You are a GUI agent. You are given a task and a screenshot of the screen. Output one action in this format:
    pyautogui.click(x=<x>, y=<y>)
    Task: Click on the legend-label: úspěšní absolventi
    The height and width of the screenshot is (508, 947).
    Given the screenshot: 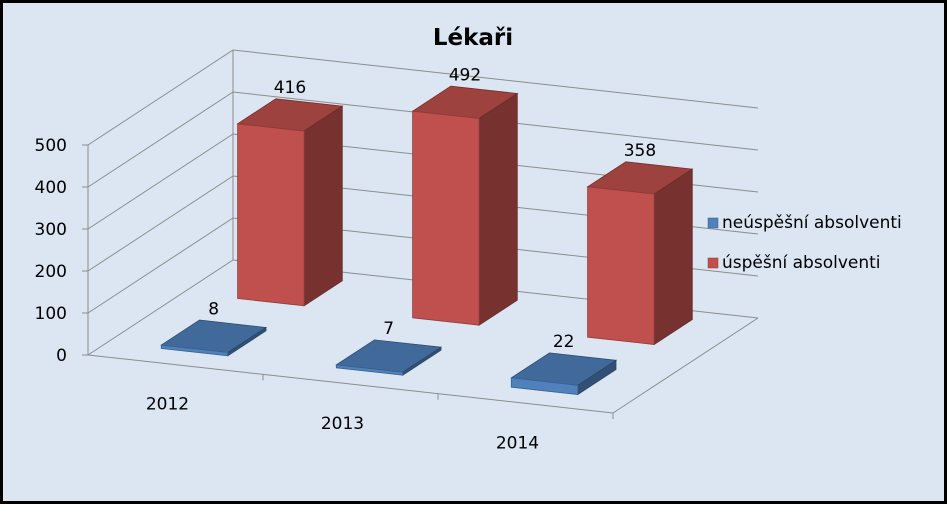 What is the action you would take?
    pyautogui.click(x=801, y=263)
    